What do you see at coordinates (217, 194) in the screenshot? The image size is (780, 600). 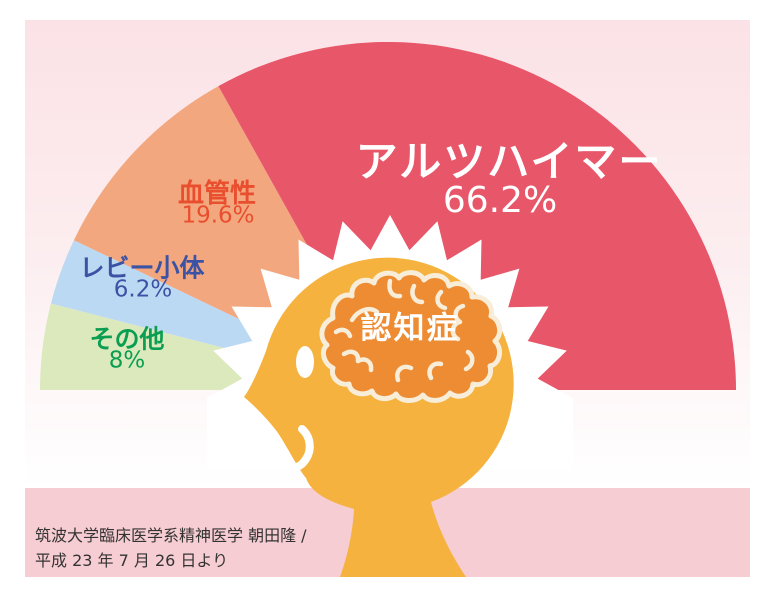 I see `label-vascular: 血管性` at bounding box center [217, 194].